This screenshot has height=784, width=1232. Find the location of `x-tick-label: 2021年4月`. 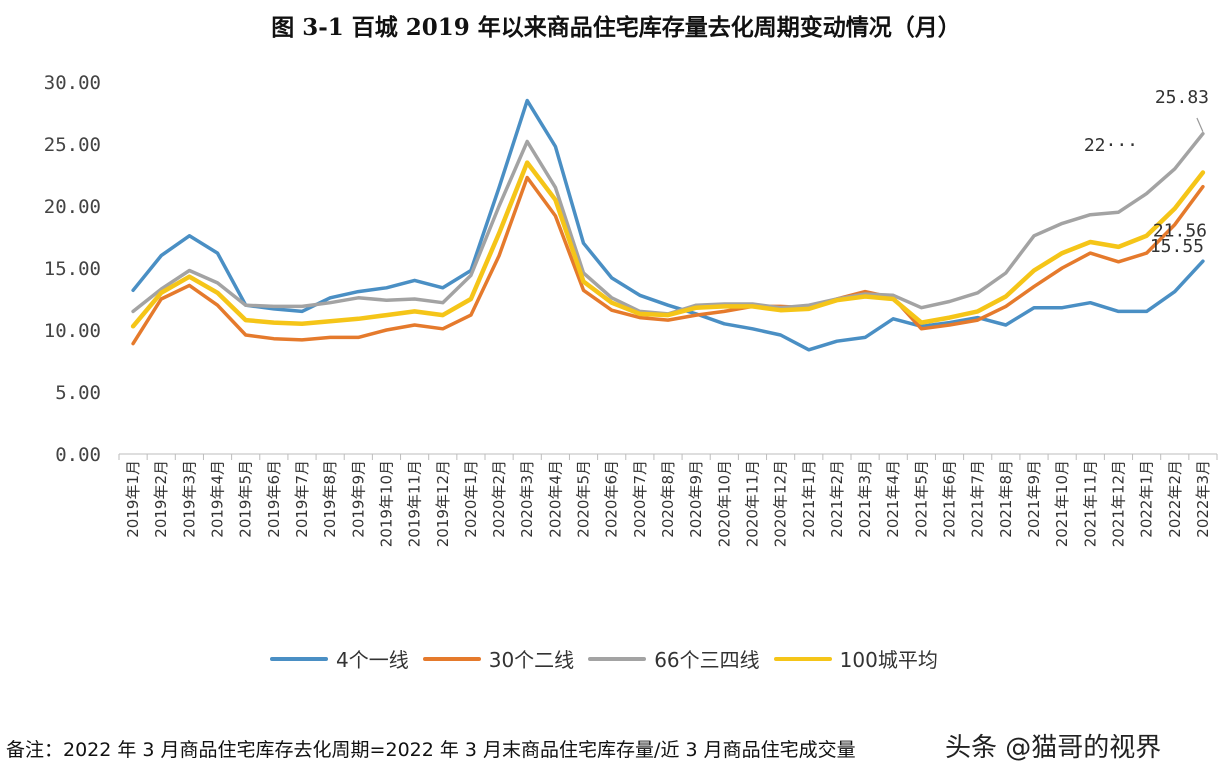

x-tick-label: 2021年4月 is located at coordinates (893, 499).